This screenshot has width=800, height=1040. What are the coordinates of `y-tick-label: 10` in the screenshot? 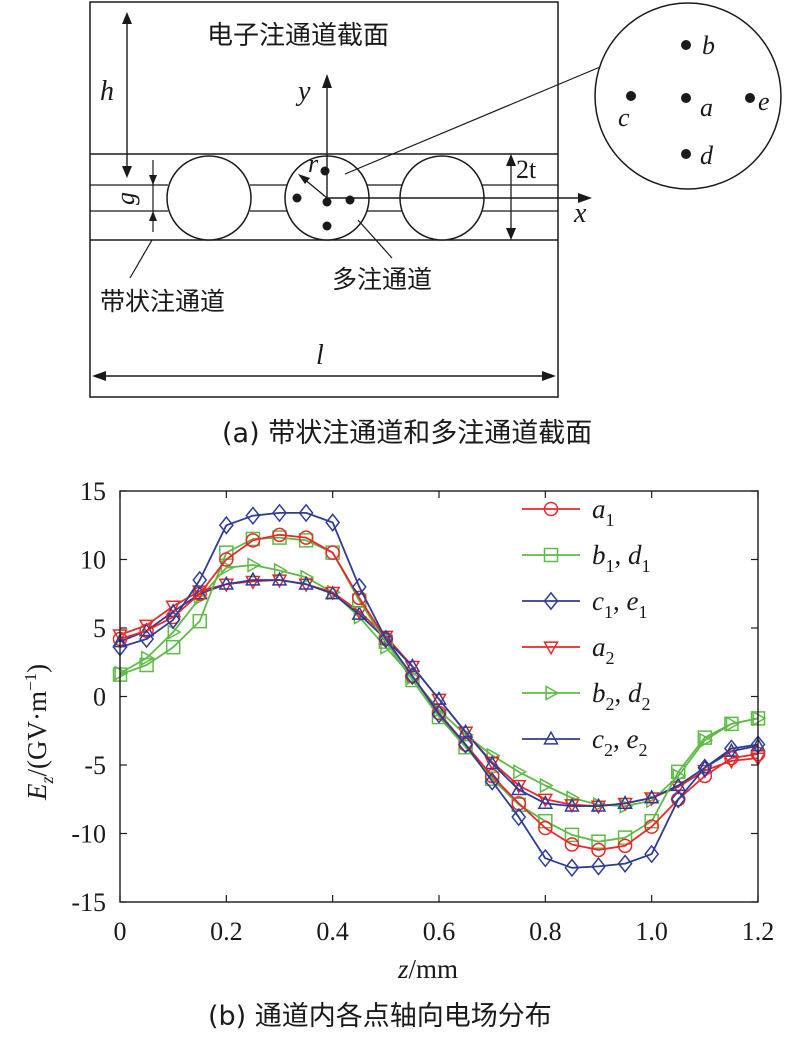 It's located at (93, 560).